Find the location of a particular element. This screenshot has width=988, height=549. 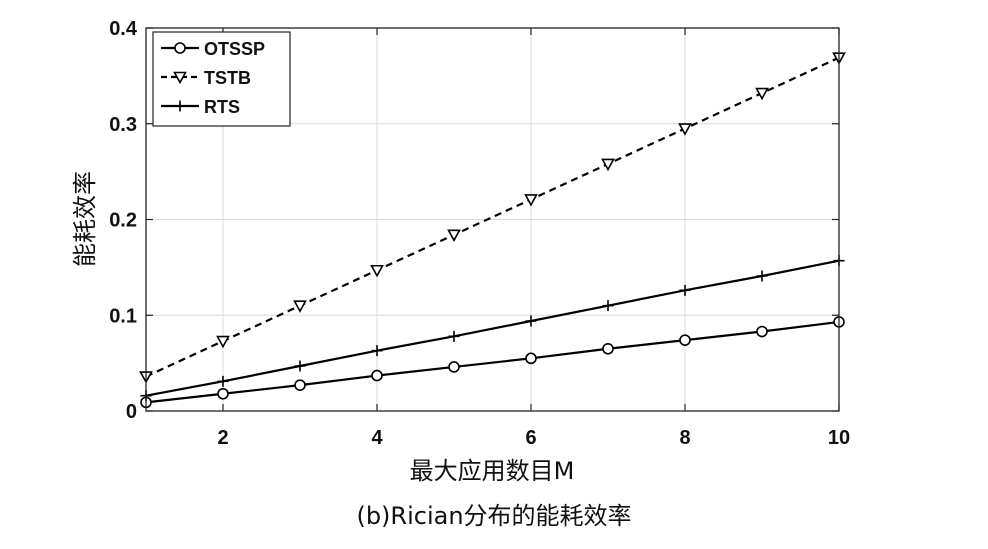

legend-label: RTS is located at coordinates (222, 107).